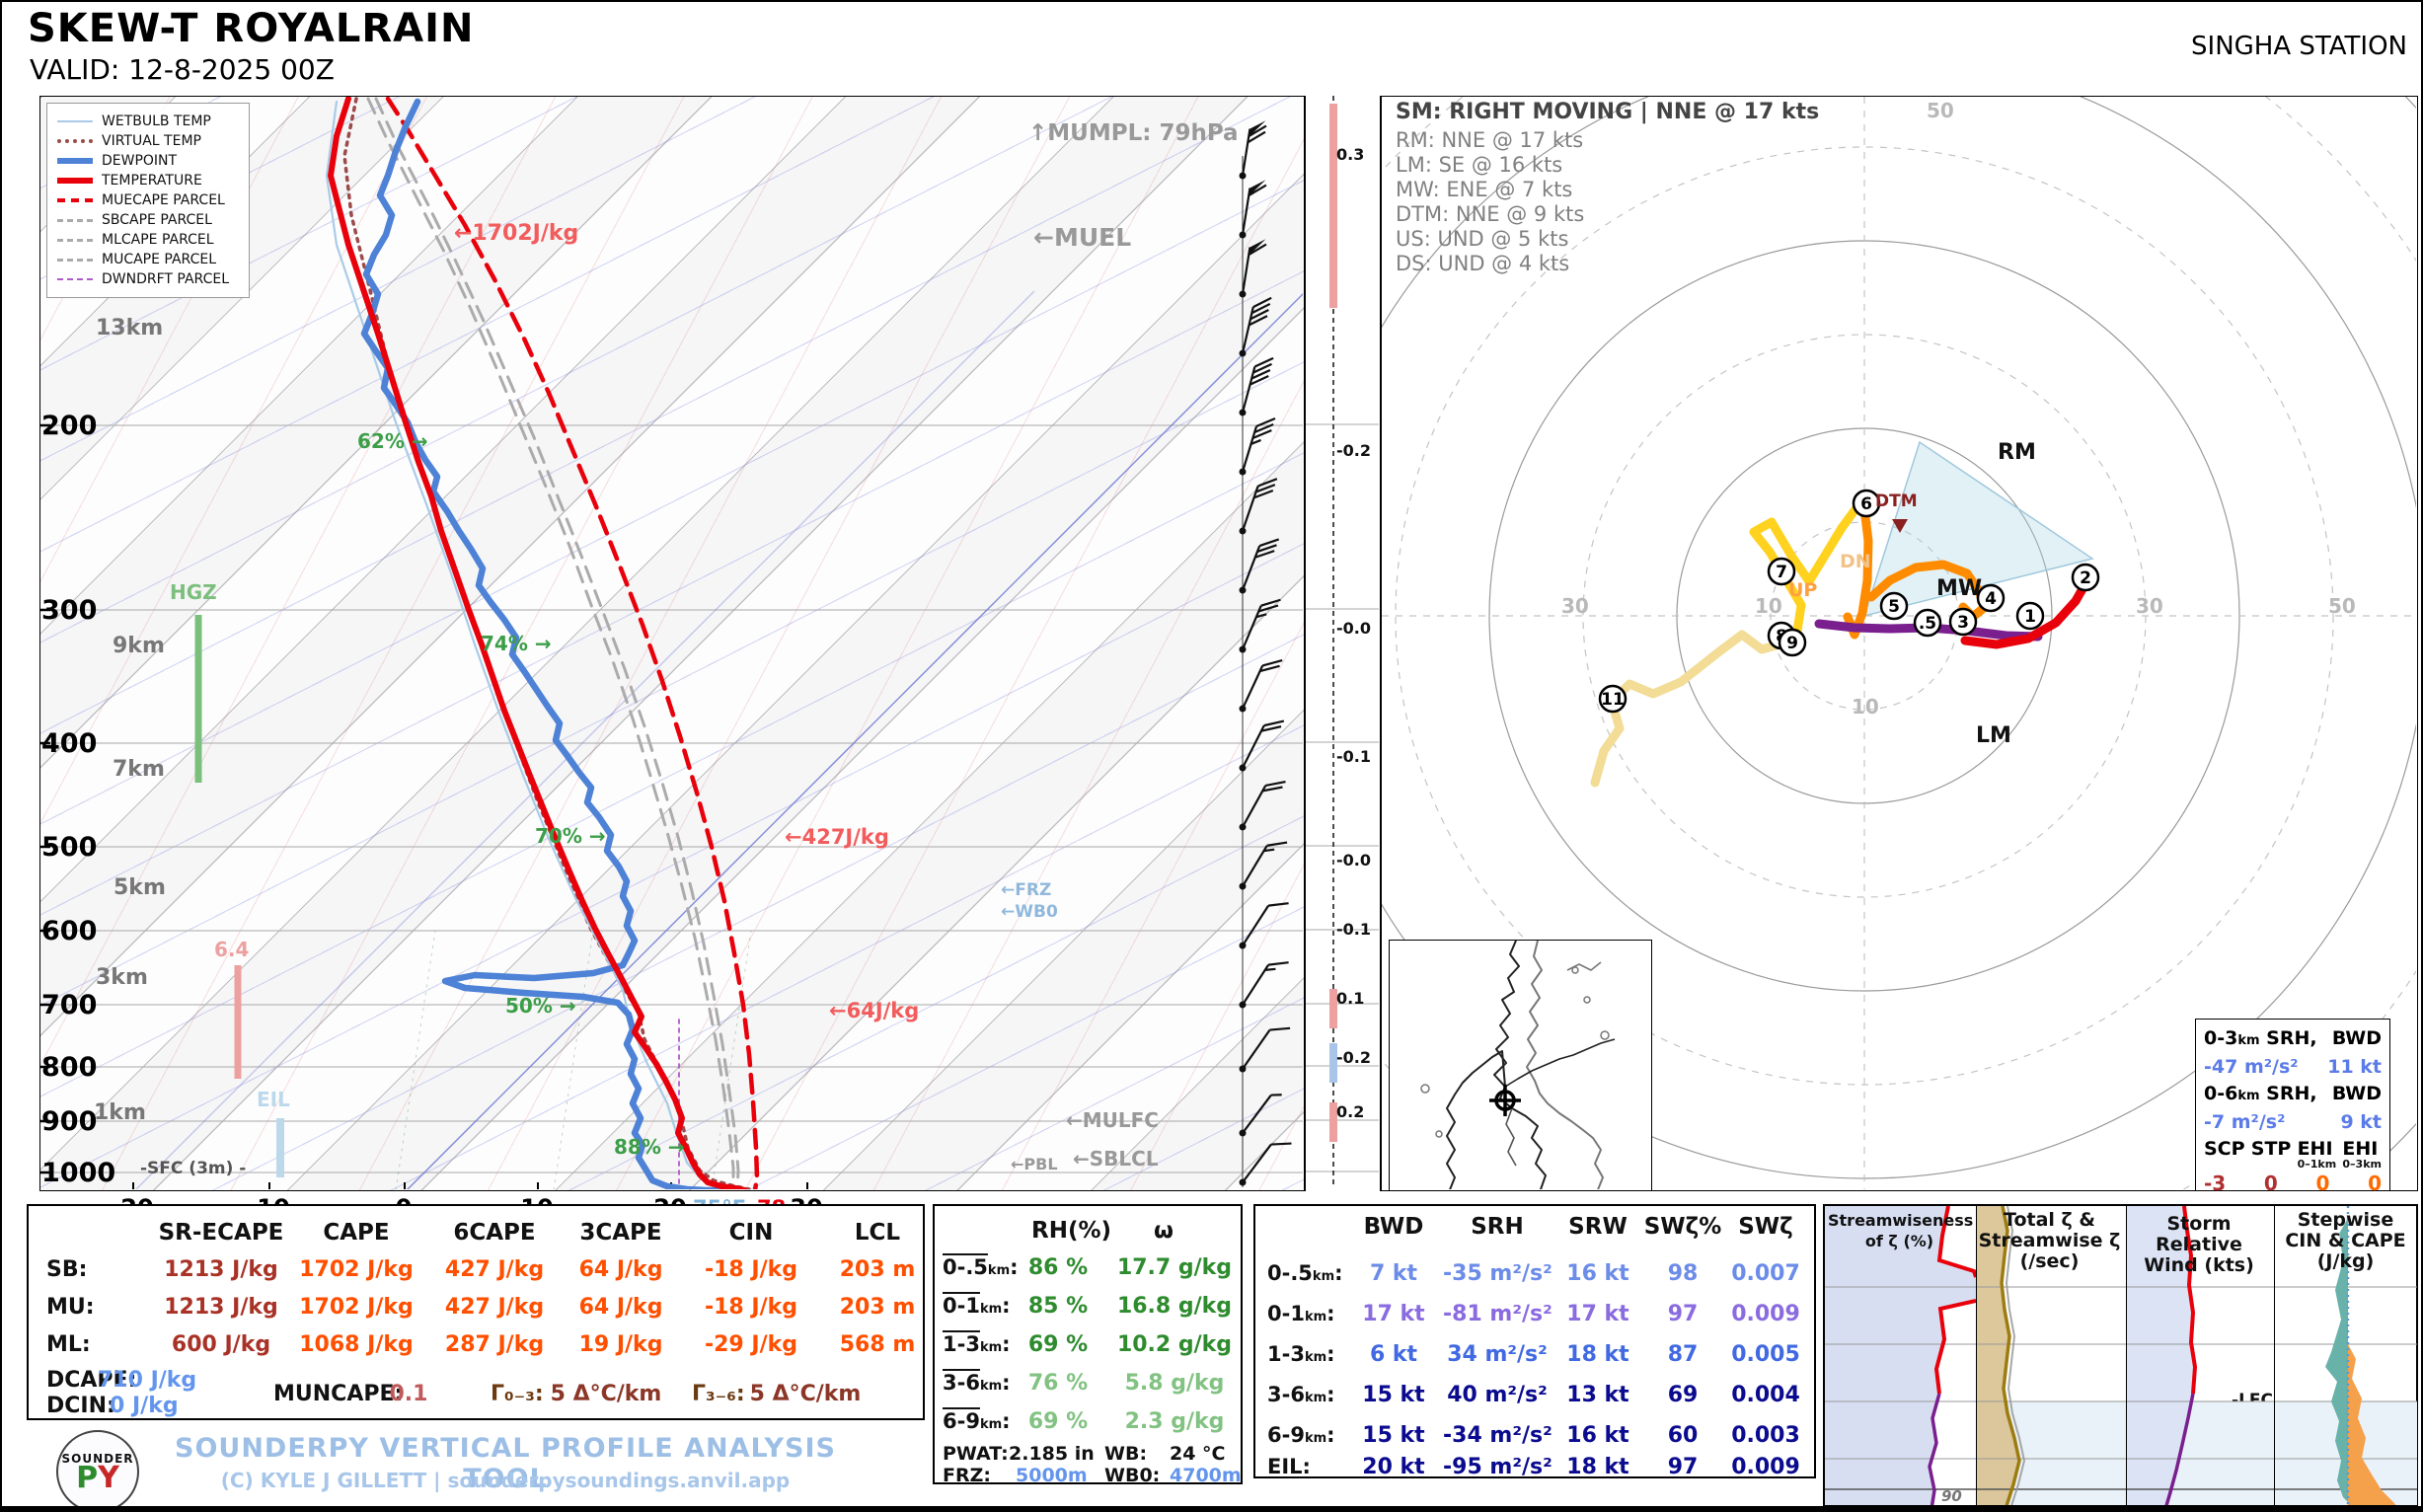 The height and width of the screenshot is (1512, 2423). Describe the element at coordinates (1901, 1231) in the screenshot. I see `panel1-title: Streamwiseness of ζ (%)` at that location.